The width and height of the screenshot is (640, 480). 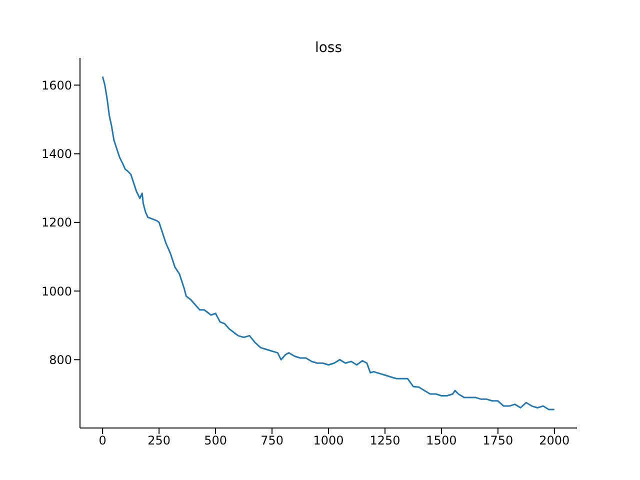 What do you see at coordinates (498, 441) in the screenshot?
I see `x-tick-label: 1750` at bounding box center [498, 441].